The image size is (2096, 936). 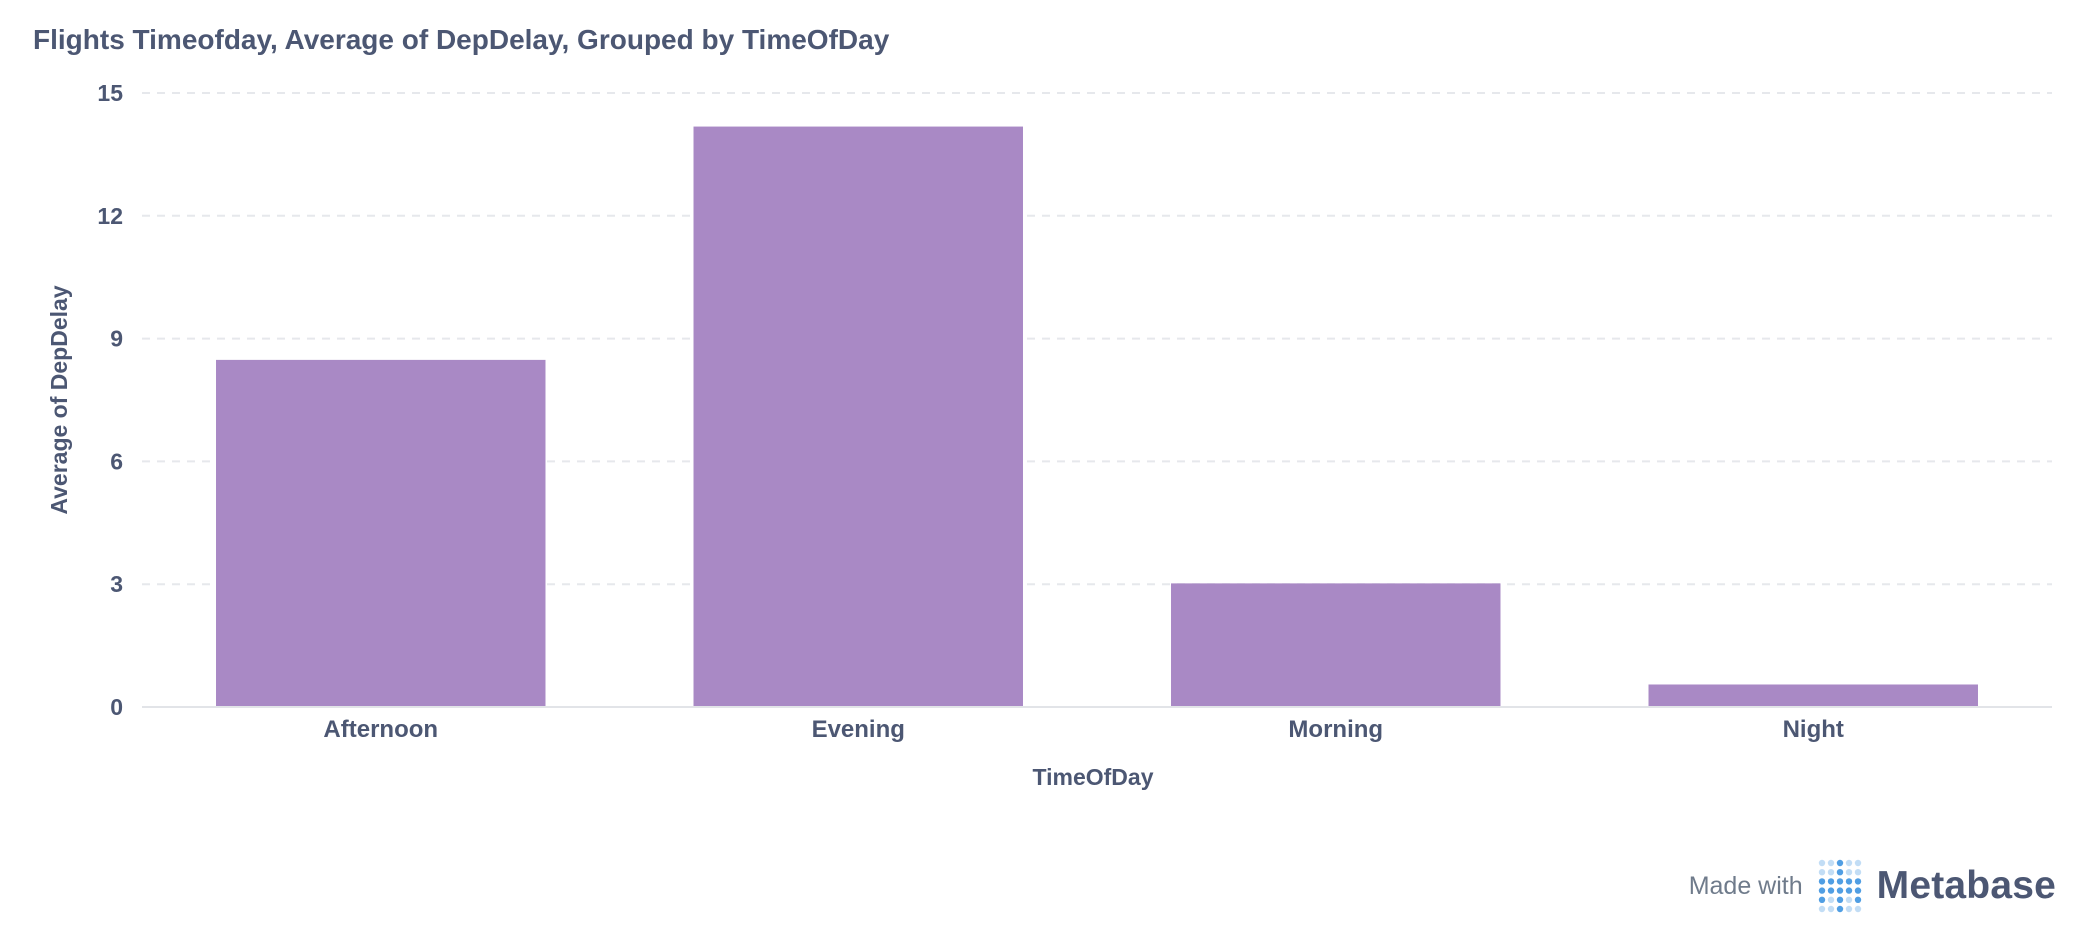 I want to click on metabase-brand: Metabase, so click(x=1966, y=885).